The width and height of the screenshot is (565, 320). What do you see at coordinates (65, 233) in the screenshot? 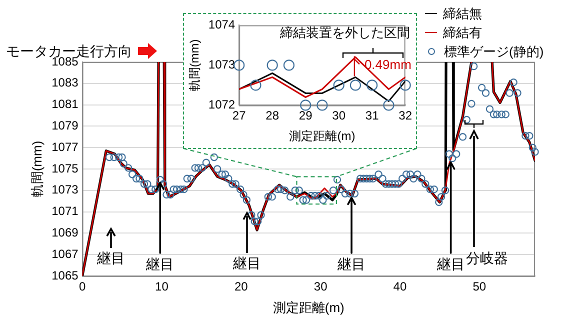
I see `y-tick-label: 1069` at bounding box center [65, 233].